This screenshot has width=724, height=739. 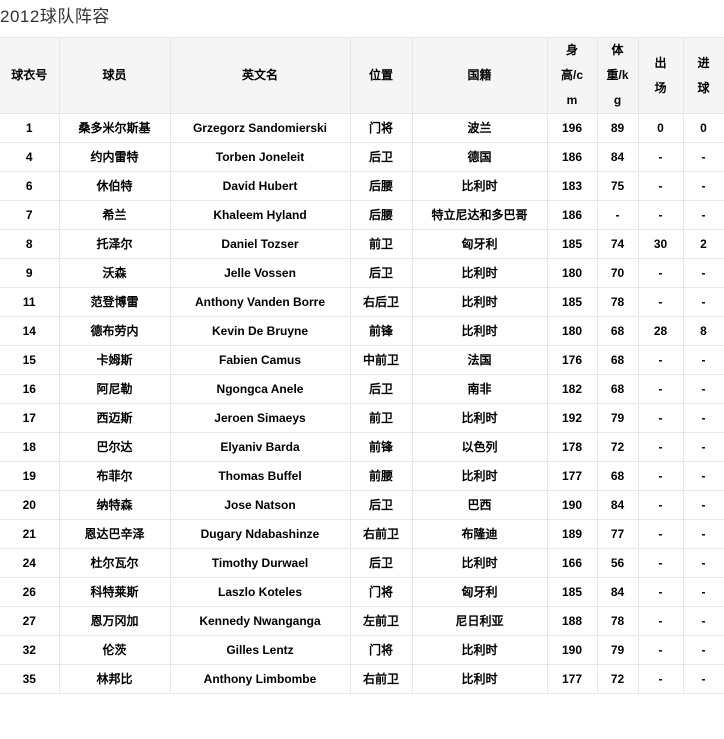 What do you see at coordinates (260, 679) in the screenshot?
I see `cell-english-name: Anthony Limbombe` at bounding box center [260, 679].